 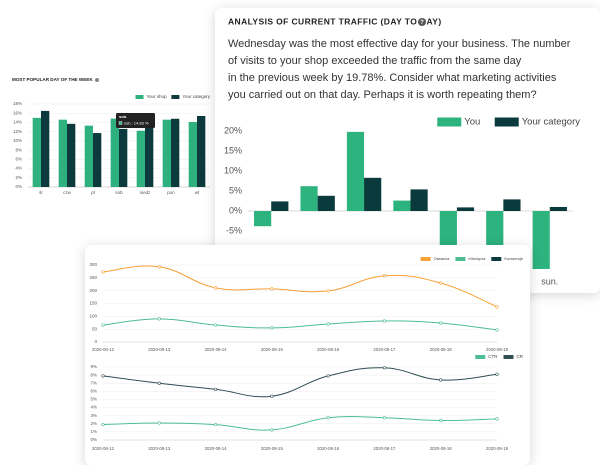 What do you see at coordinates (135, 120) in the screenshot?
I see `tooltip-box` at bounding box center [135, 120].